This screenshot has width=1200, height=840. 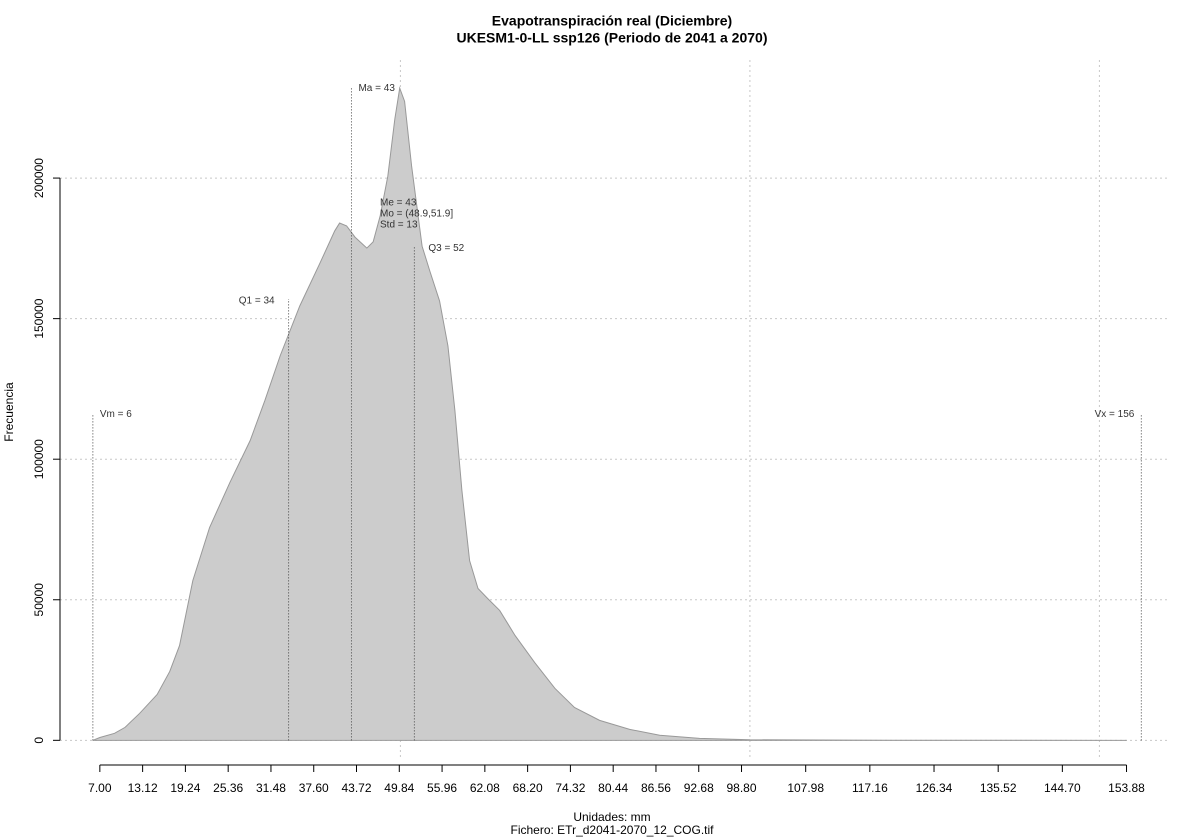 What do you see at coordinates (356, 788) in the screenshot?
I see `x-tick-label: 43.72` at bounding box center [356, 788].